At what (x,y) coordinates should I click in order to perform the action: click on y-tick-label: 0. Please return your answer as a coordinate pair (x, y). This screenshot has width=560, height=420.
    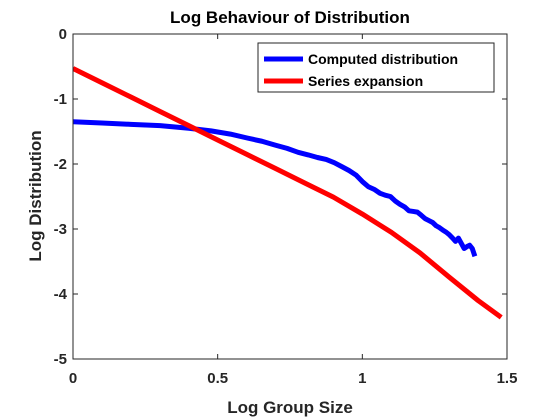
    Looking at the image, I should click on (63, 34).